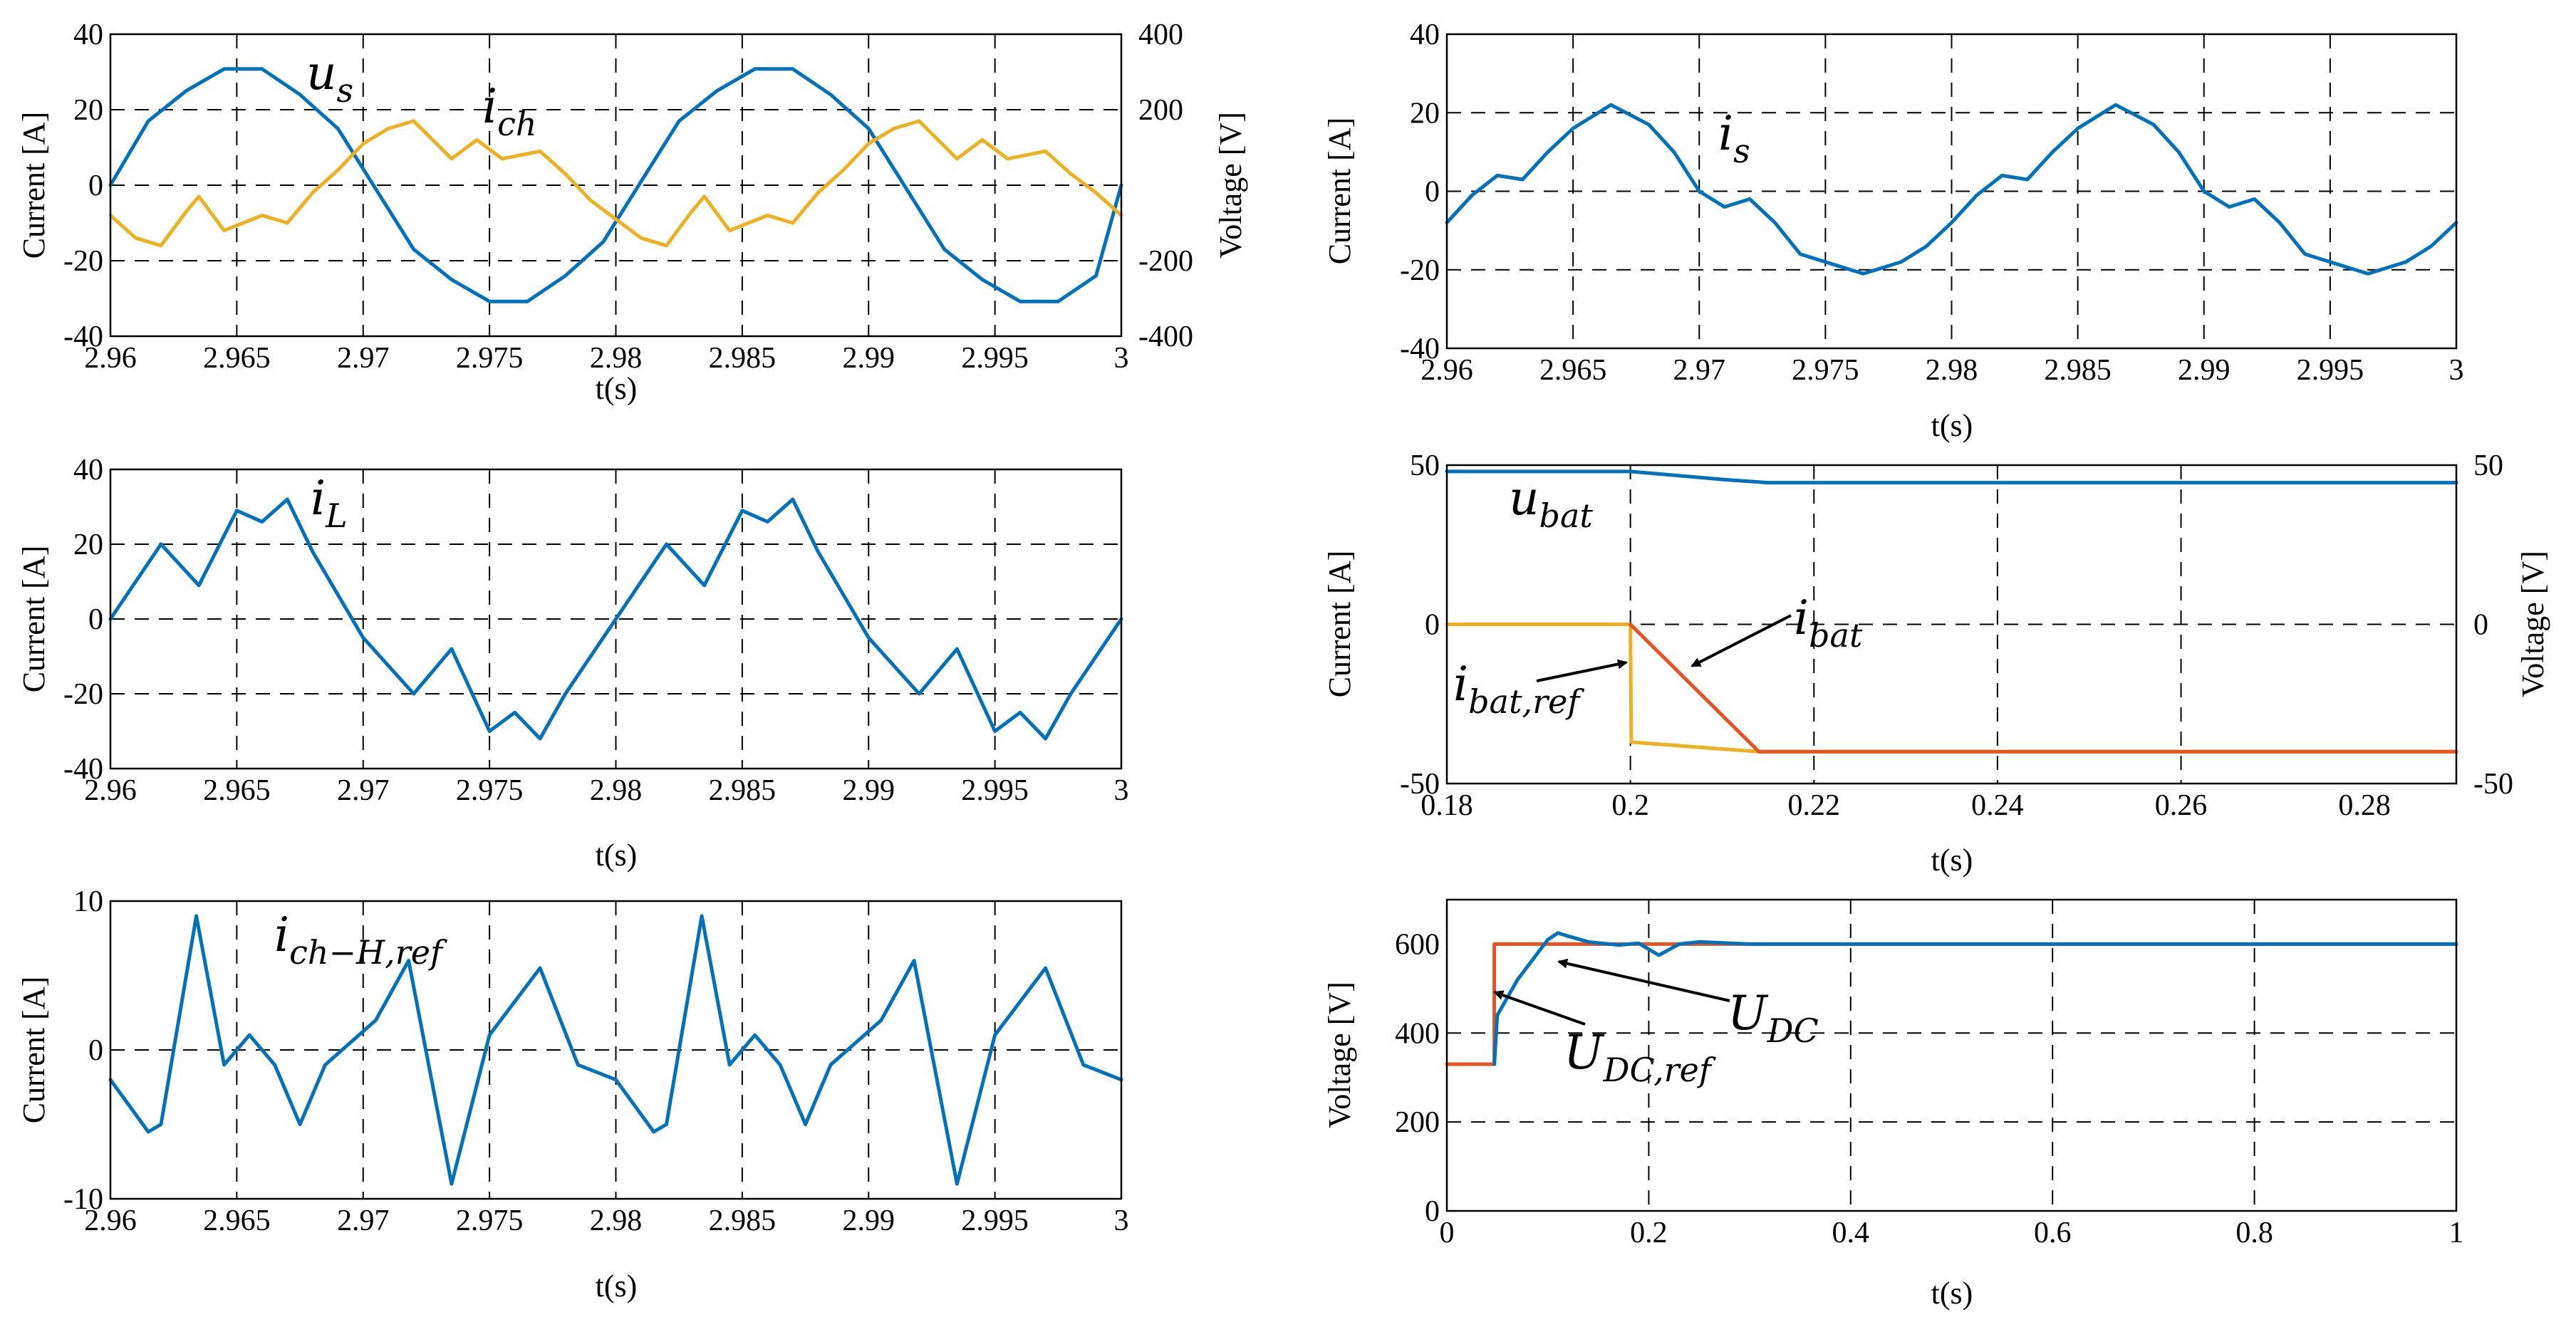 The width and height of the screenshot is (2576, 1337). What do you see at coordinates (2043, 688) in the screenshot?
I see `series-line-i-bat` at bounding box center [2043, 688].